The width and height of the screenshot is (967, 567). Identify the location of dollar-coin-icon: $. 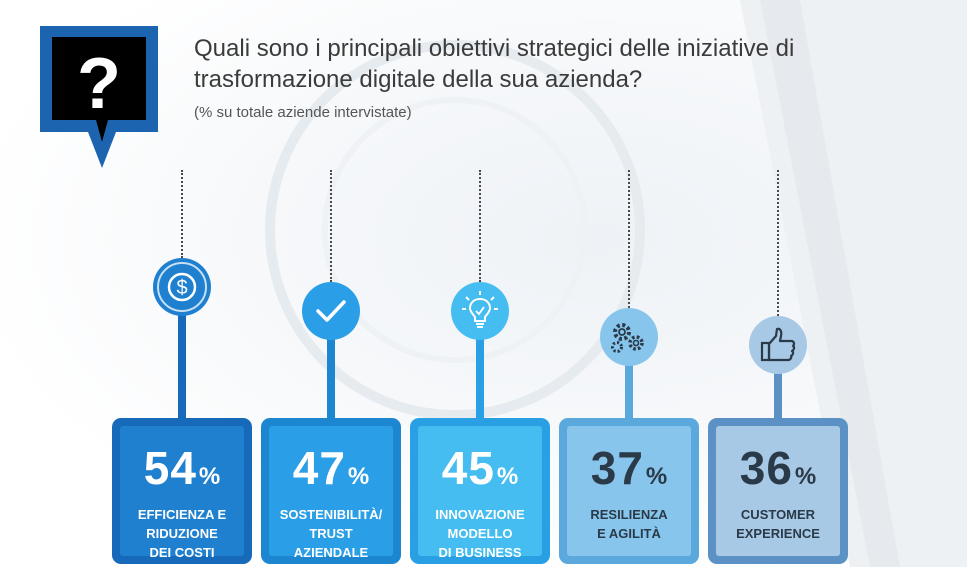
(182, 287).